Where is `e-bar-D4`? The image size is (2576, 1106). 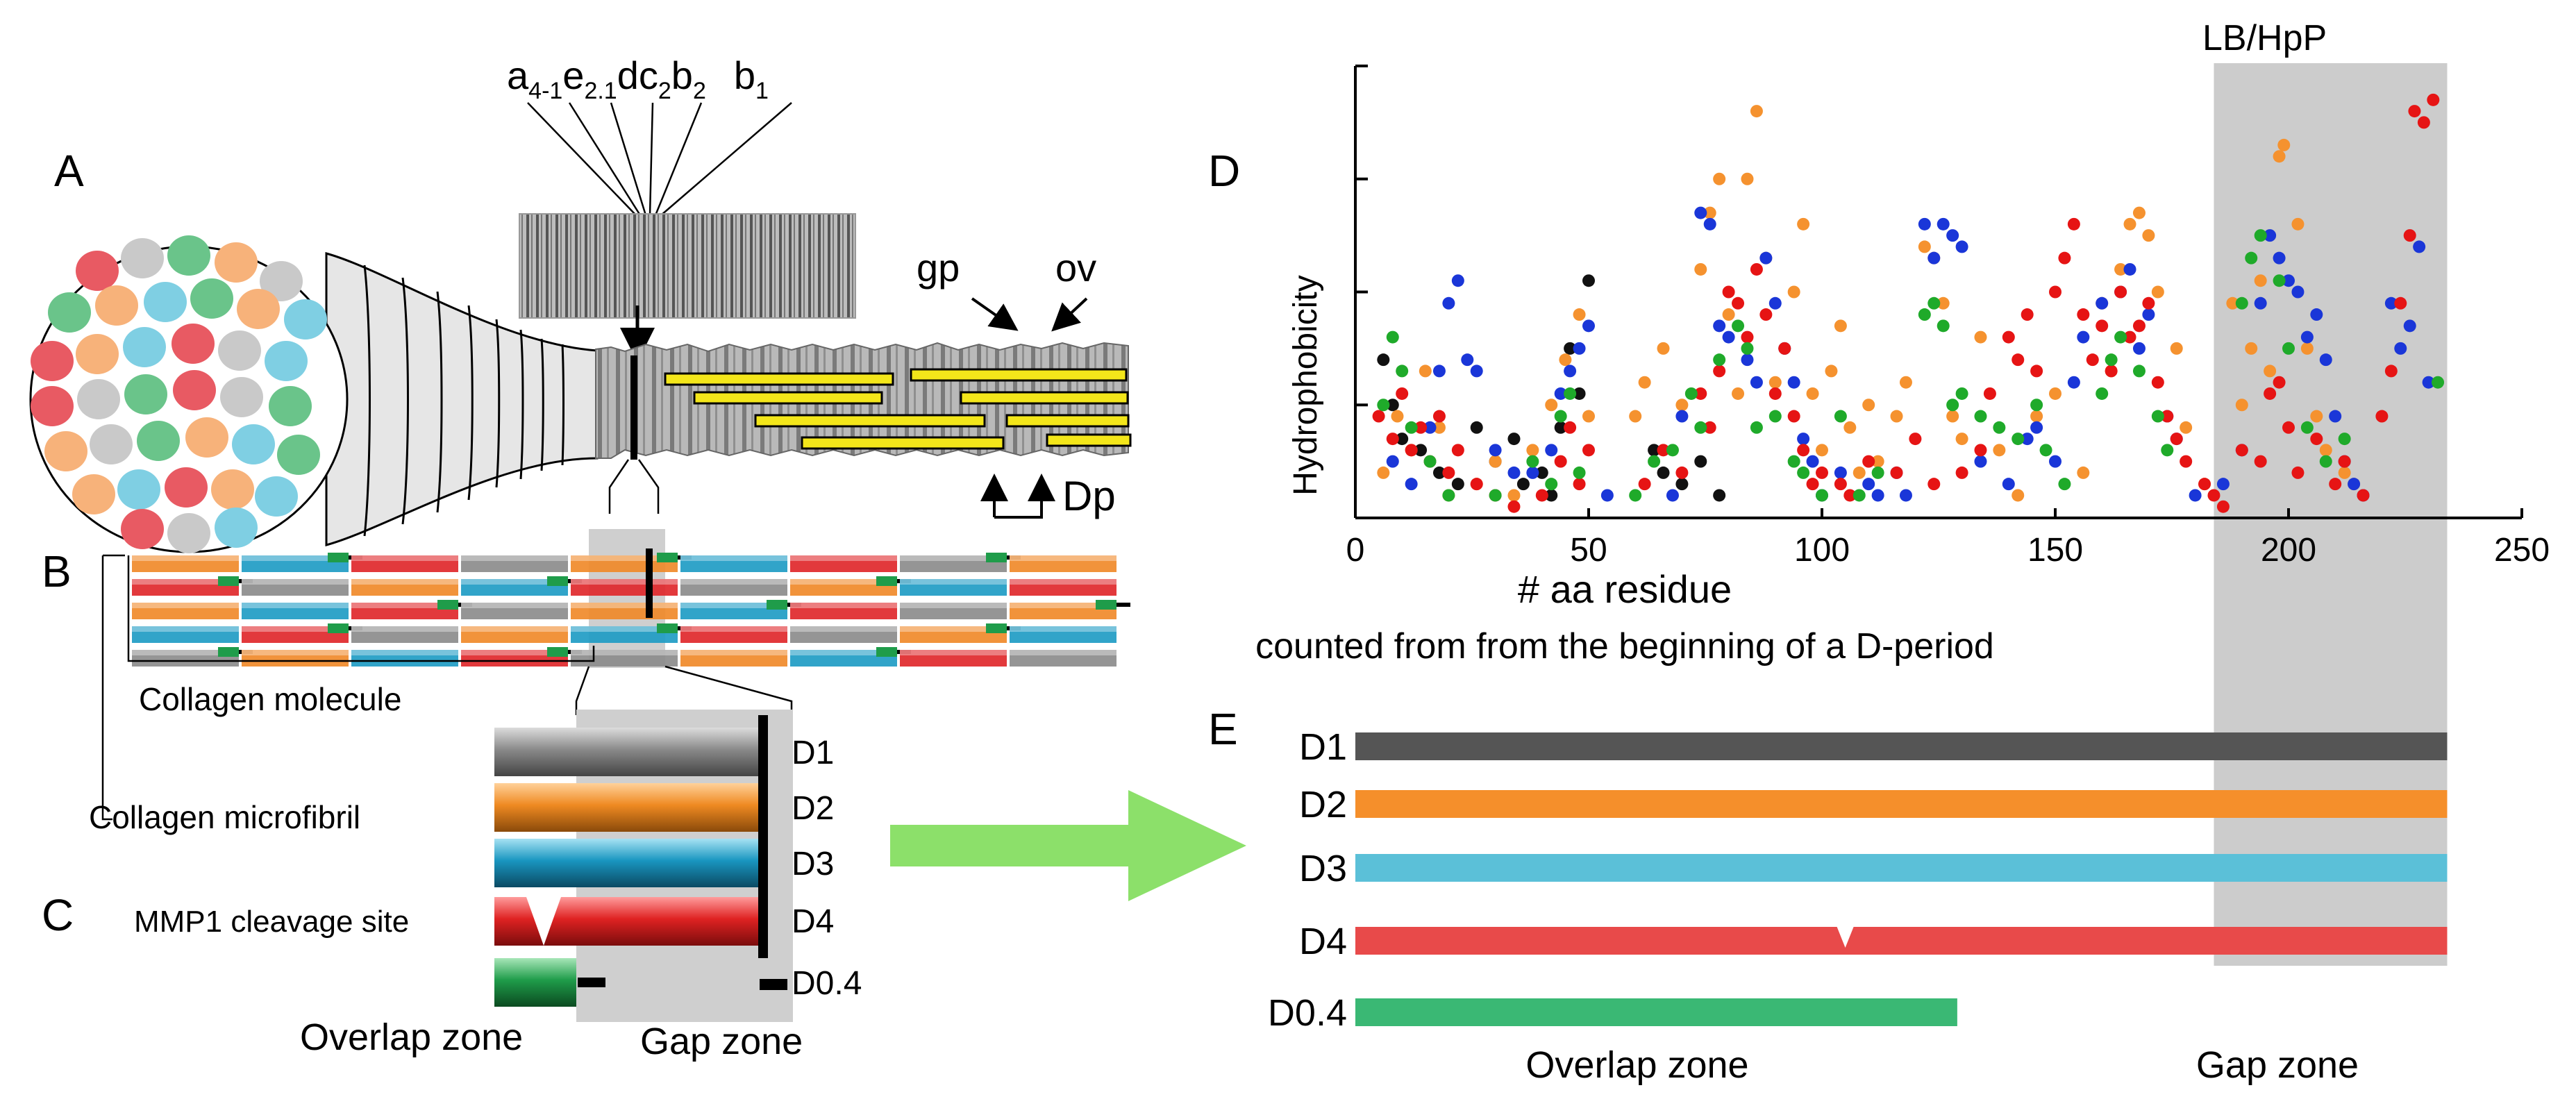 e-bar-D4 is located at coordinates (1901, 941).